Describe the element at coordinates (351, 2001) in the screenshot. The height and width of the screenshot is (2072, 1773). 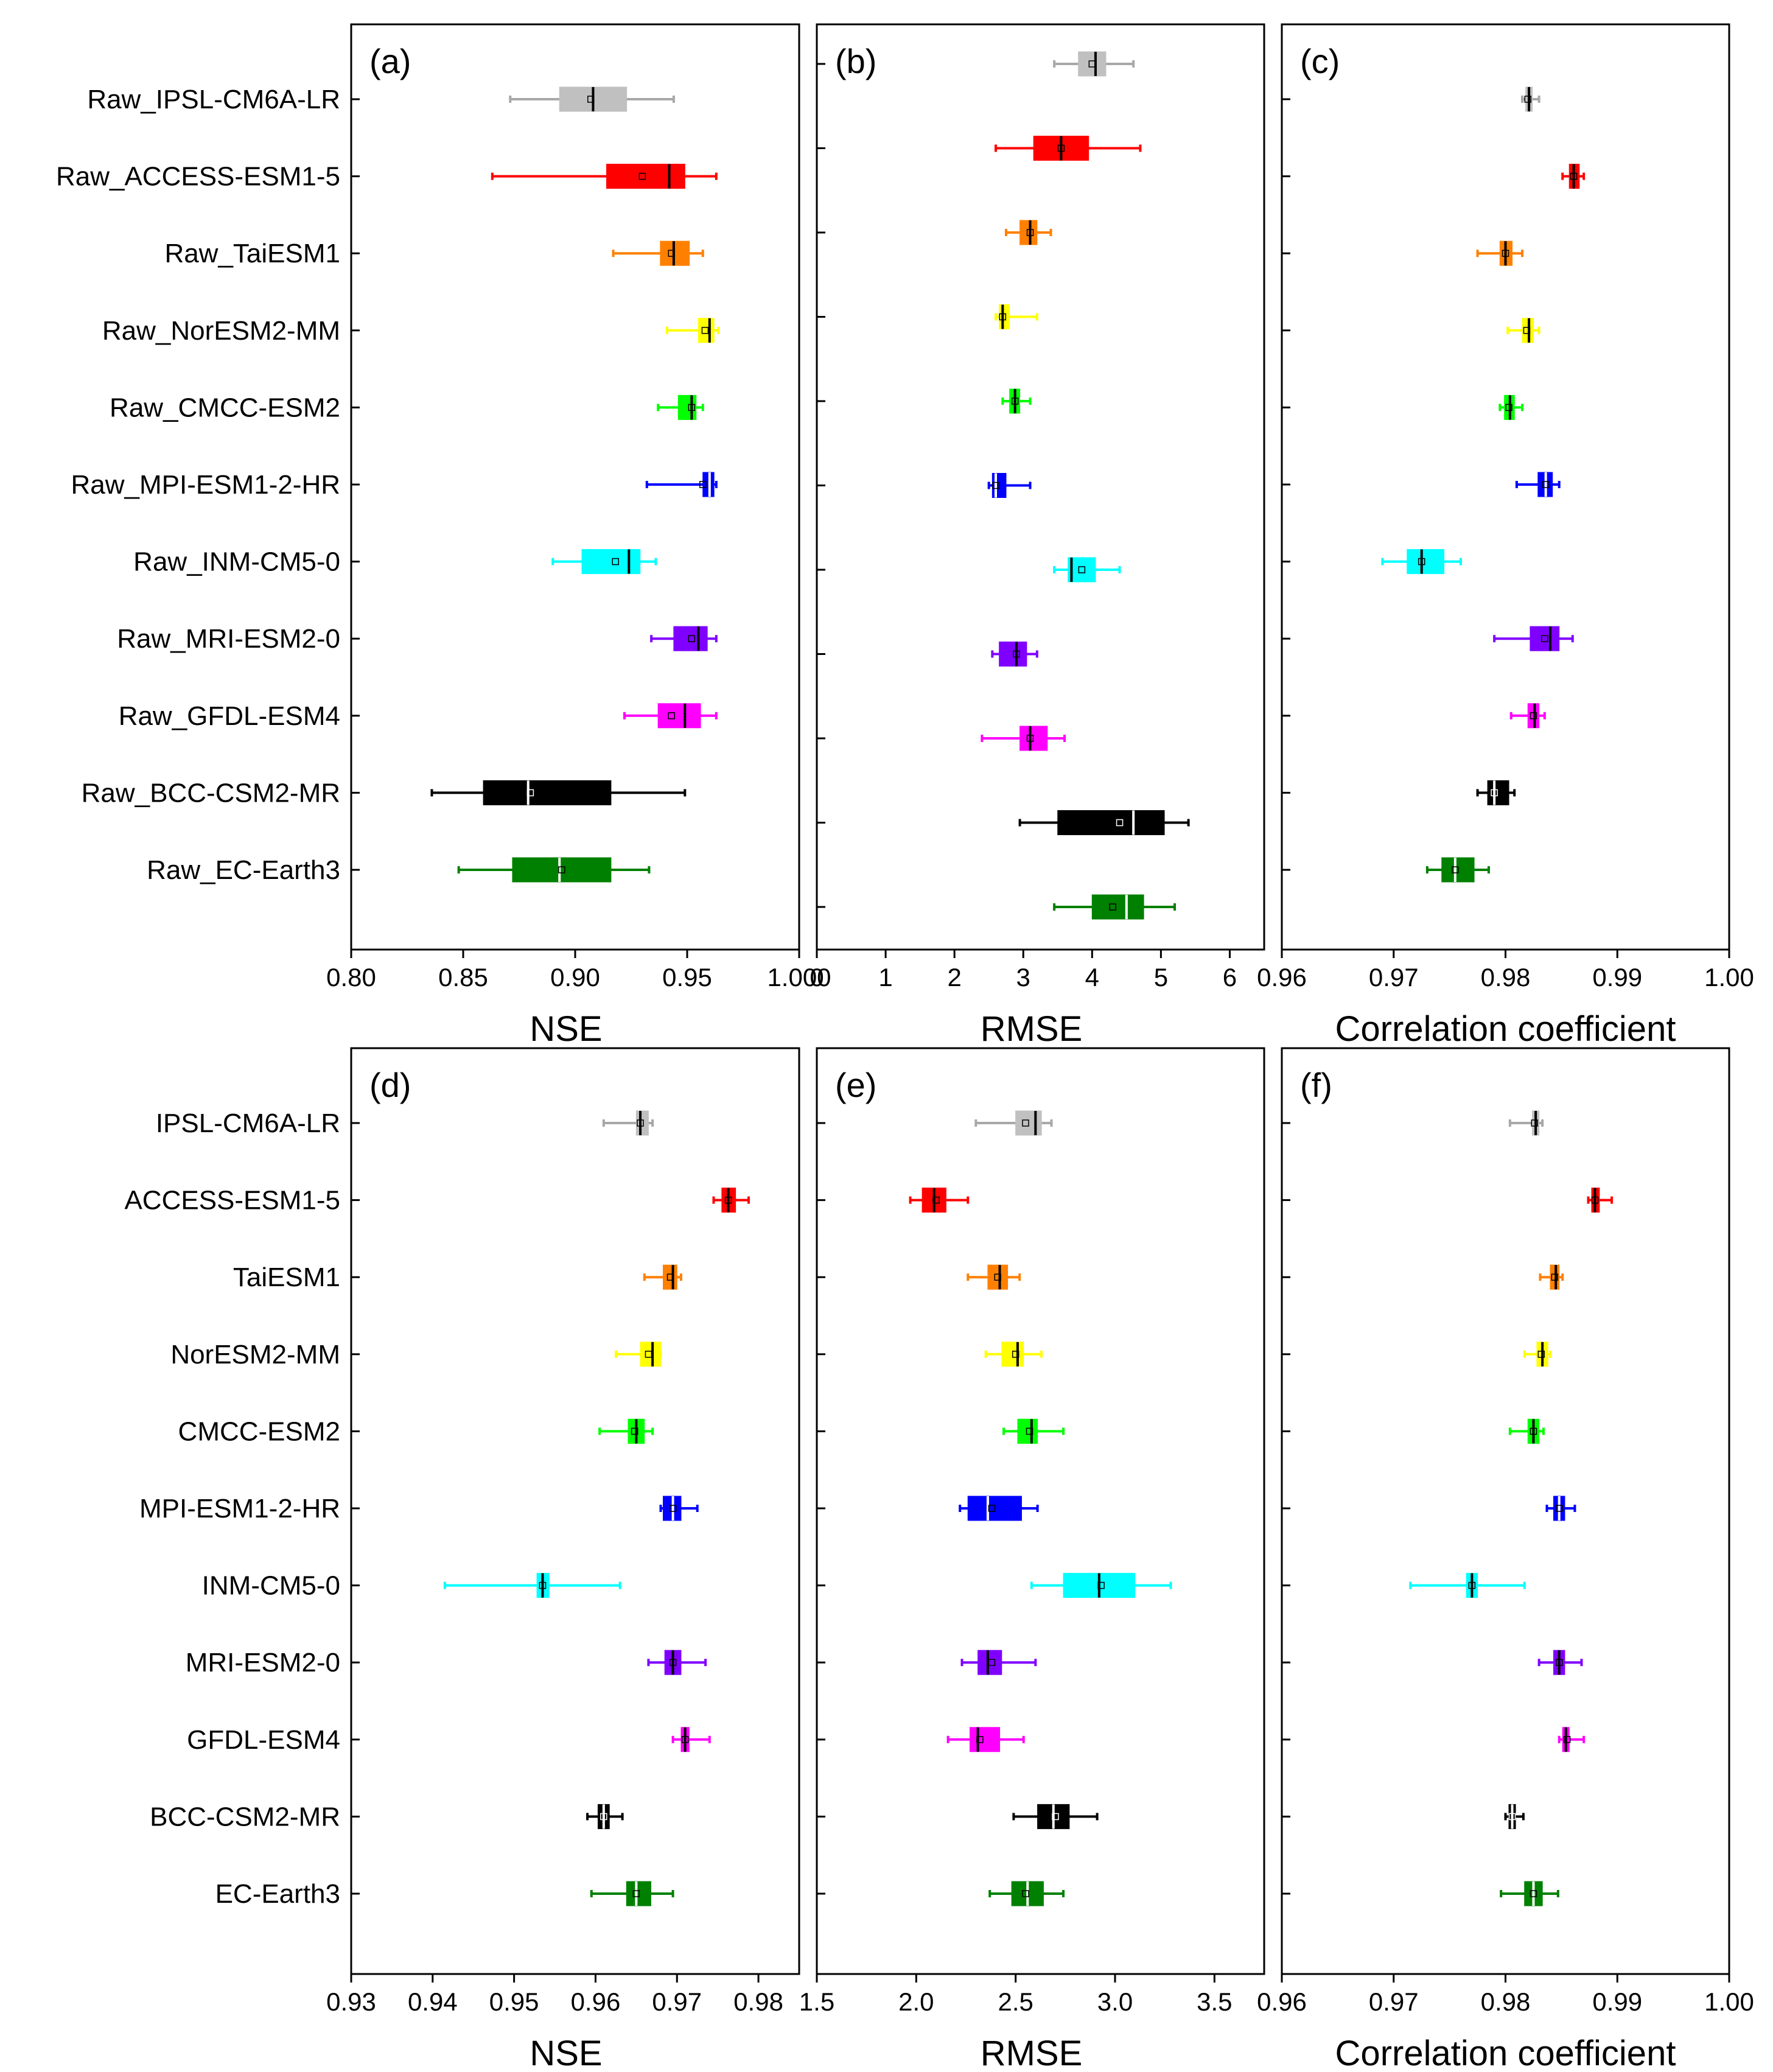
I see `x-tick-label: 0.93` at that location.